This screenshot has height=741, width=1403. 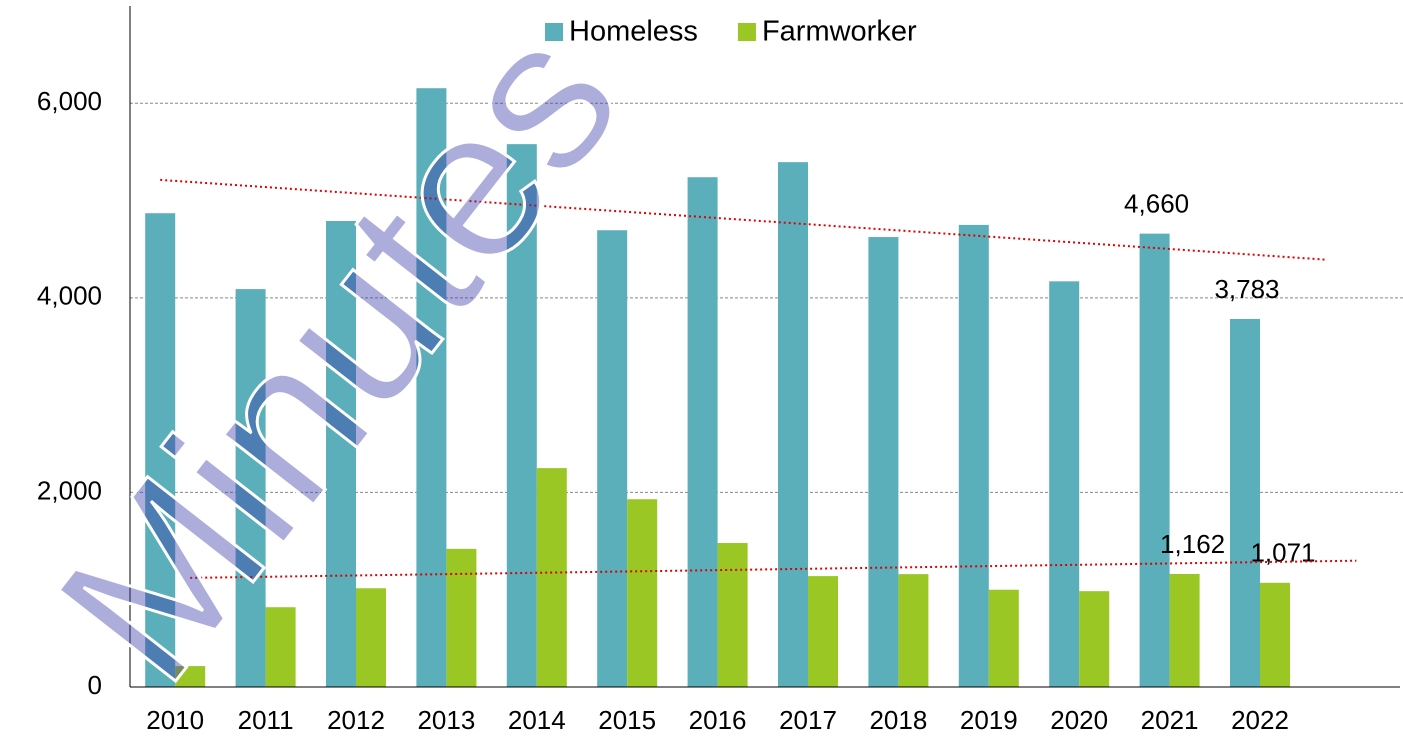 I want to click on data-label: 1,162, so click(x=1192, y=544).